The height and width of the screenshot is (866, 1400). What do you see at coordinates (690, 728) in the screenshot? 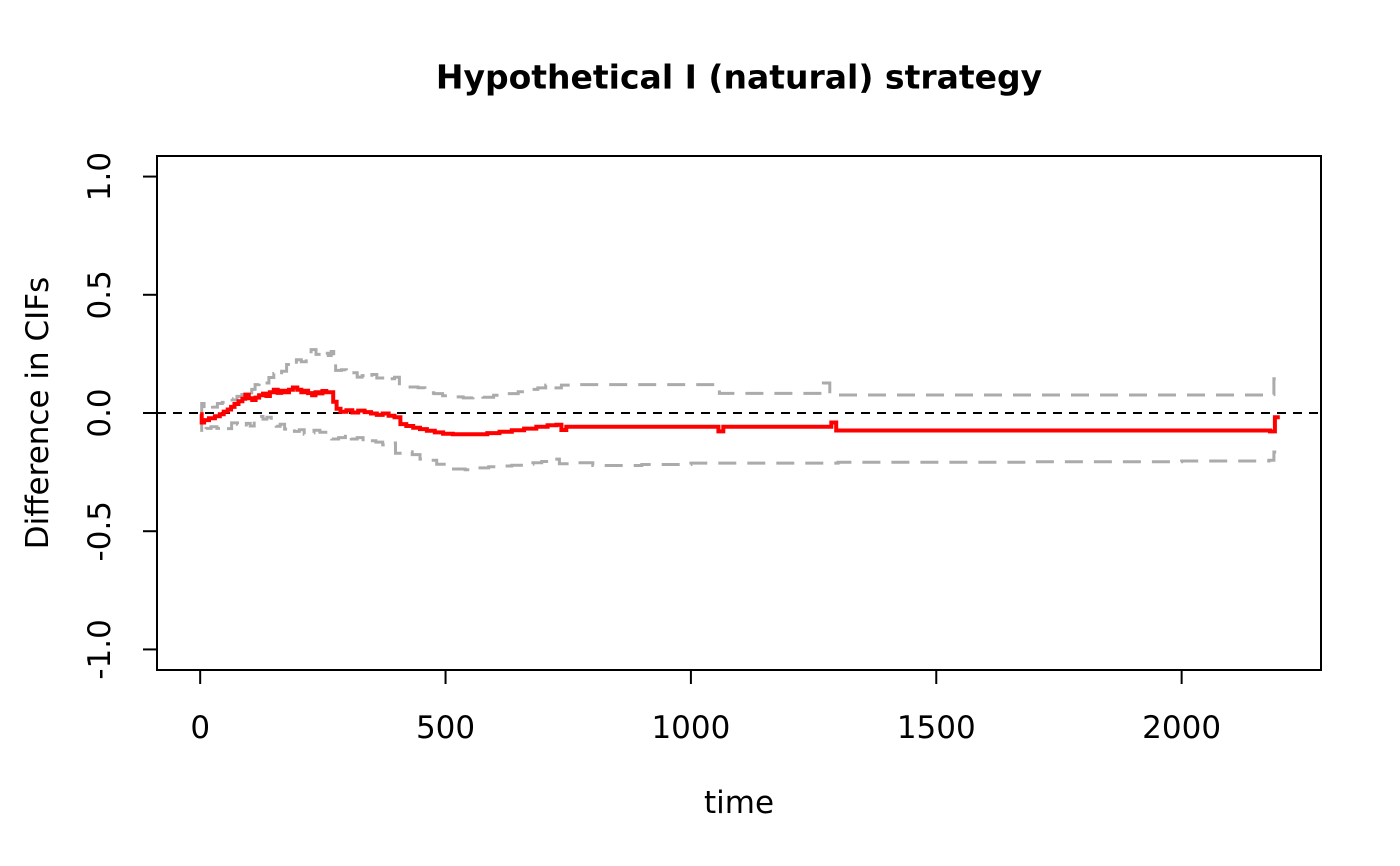
I see `x-tick-label: 1000` at bounding box center [690, 728].